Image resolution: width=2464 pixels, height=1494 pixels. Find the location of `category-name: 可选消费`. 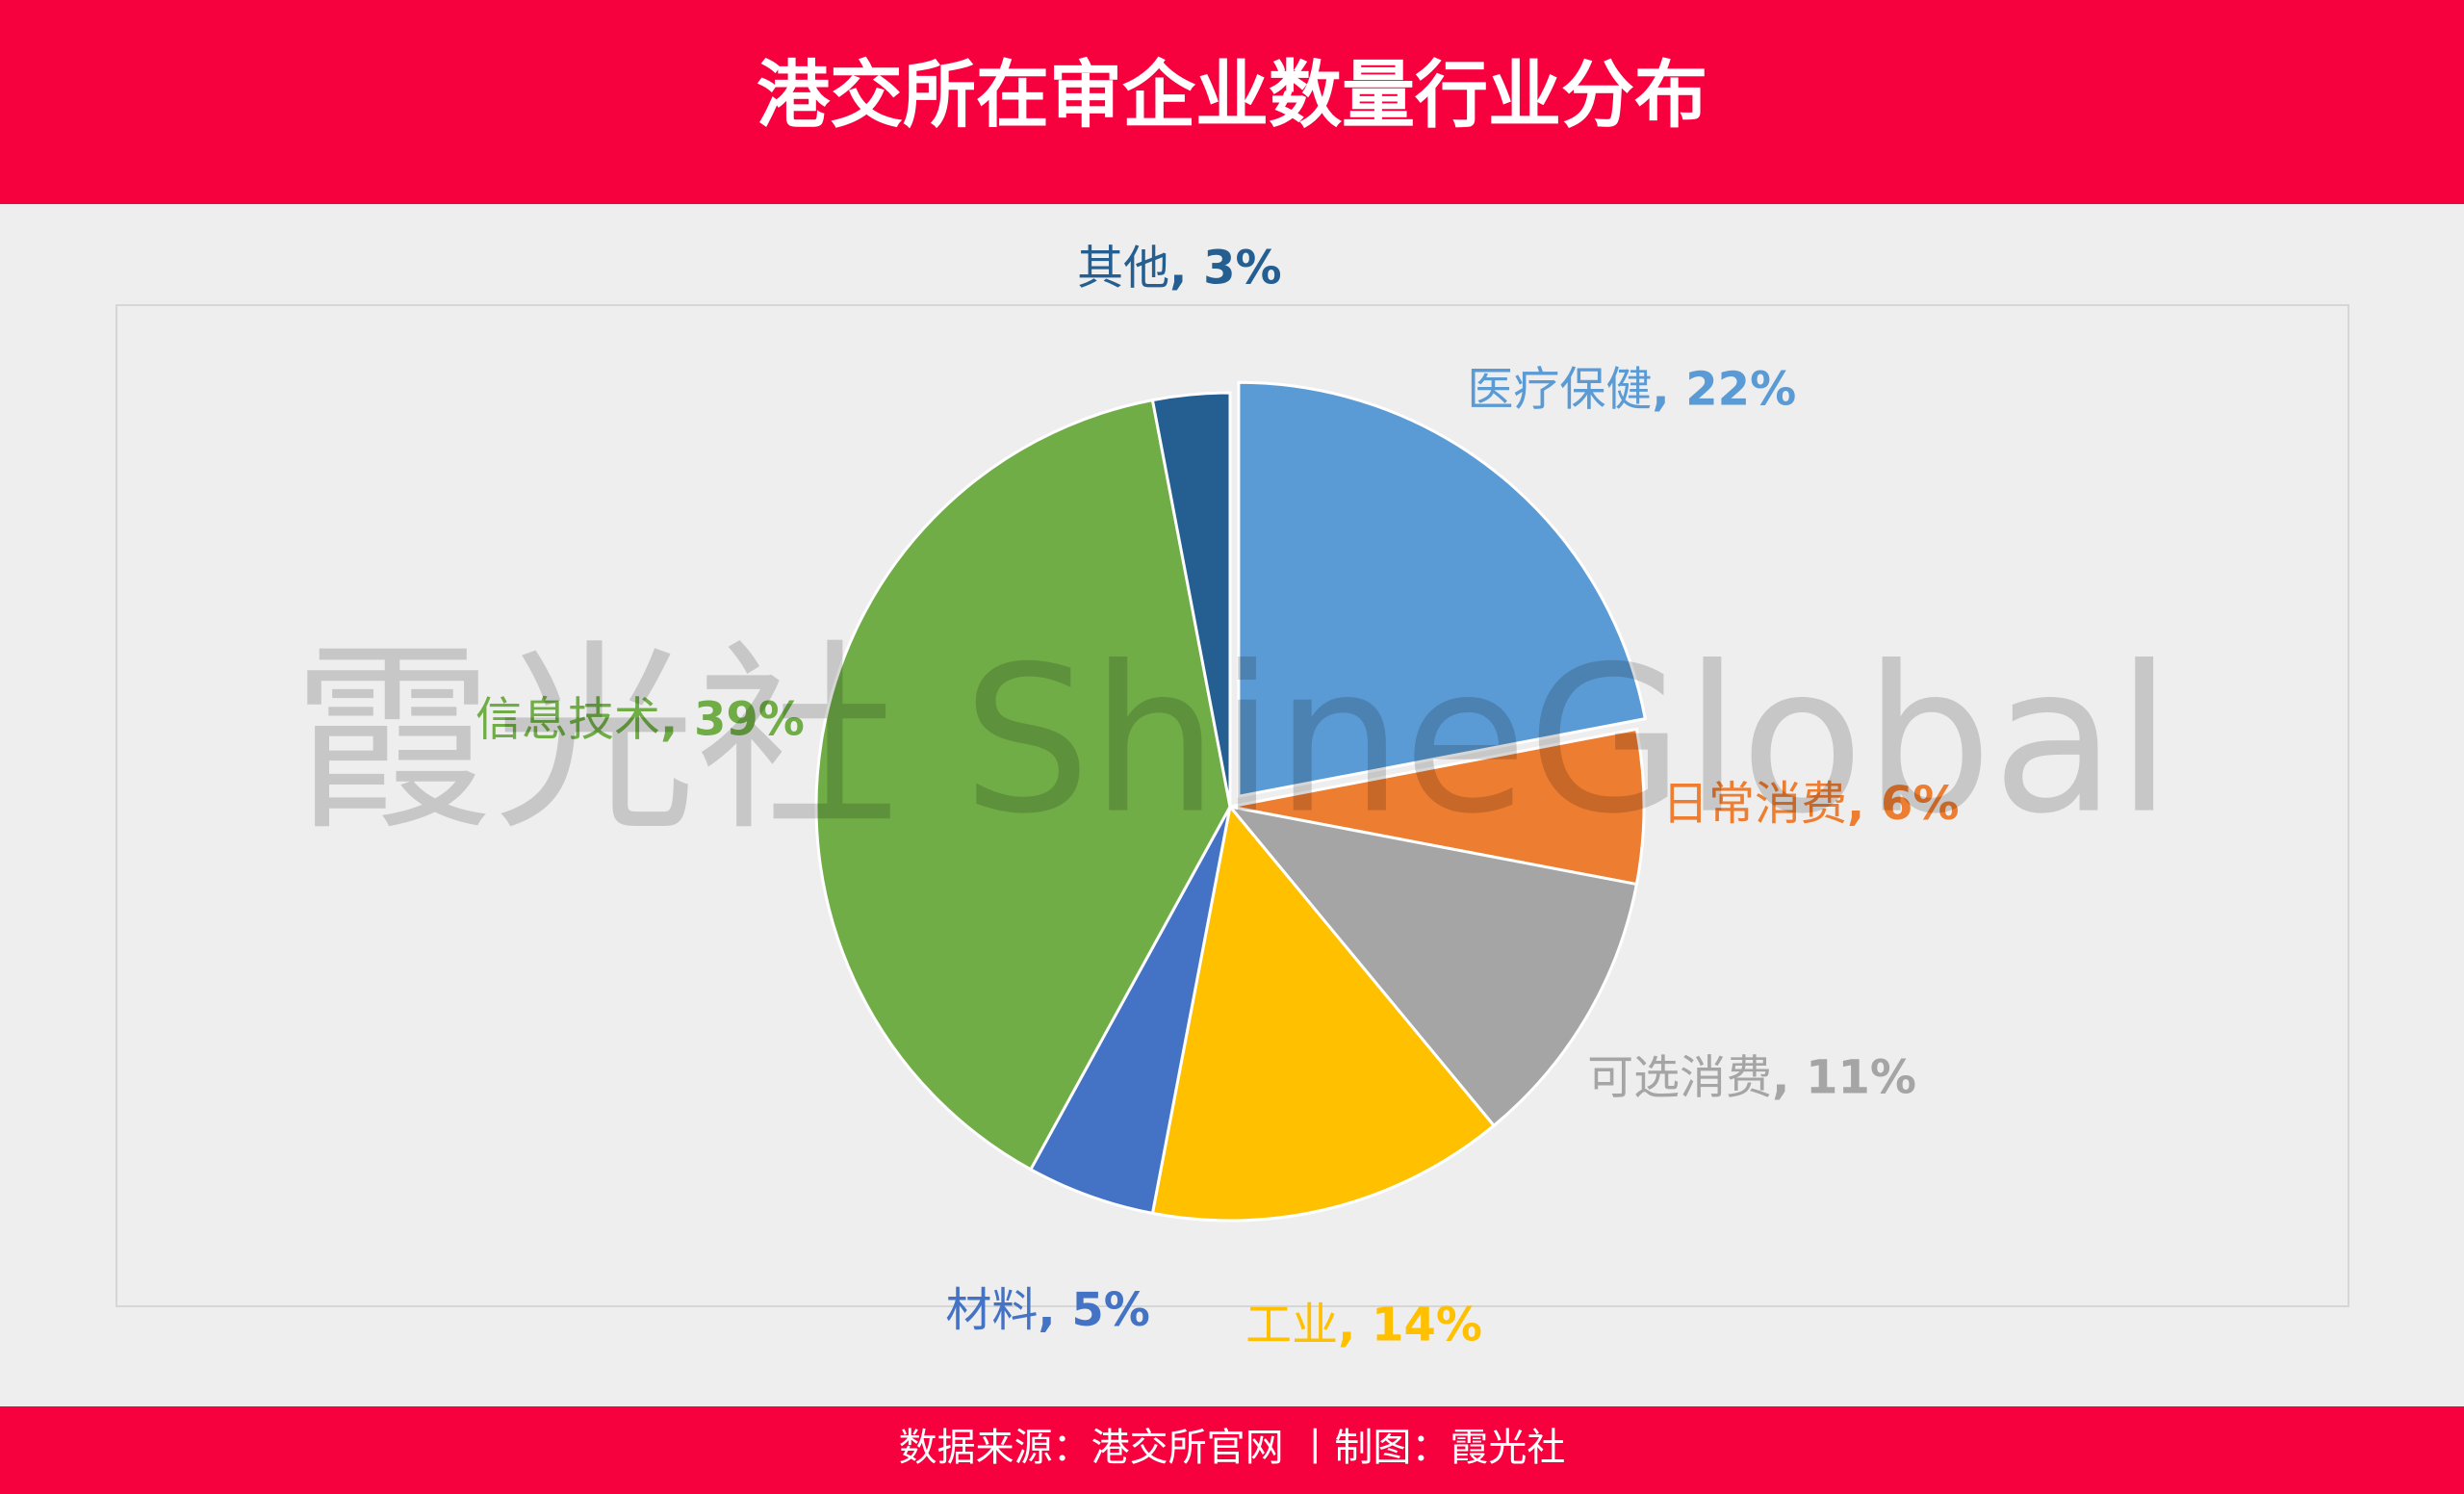

category-name: 可选消费 is located at coordinates (1679, 1078).